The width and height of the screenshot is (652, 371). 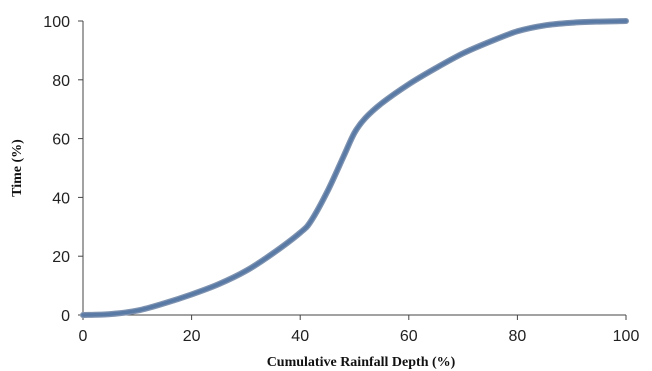 I want to click on x-tick-label: 60, so click(x=409, y=336).